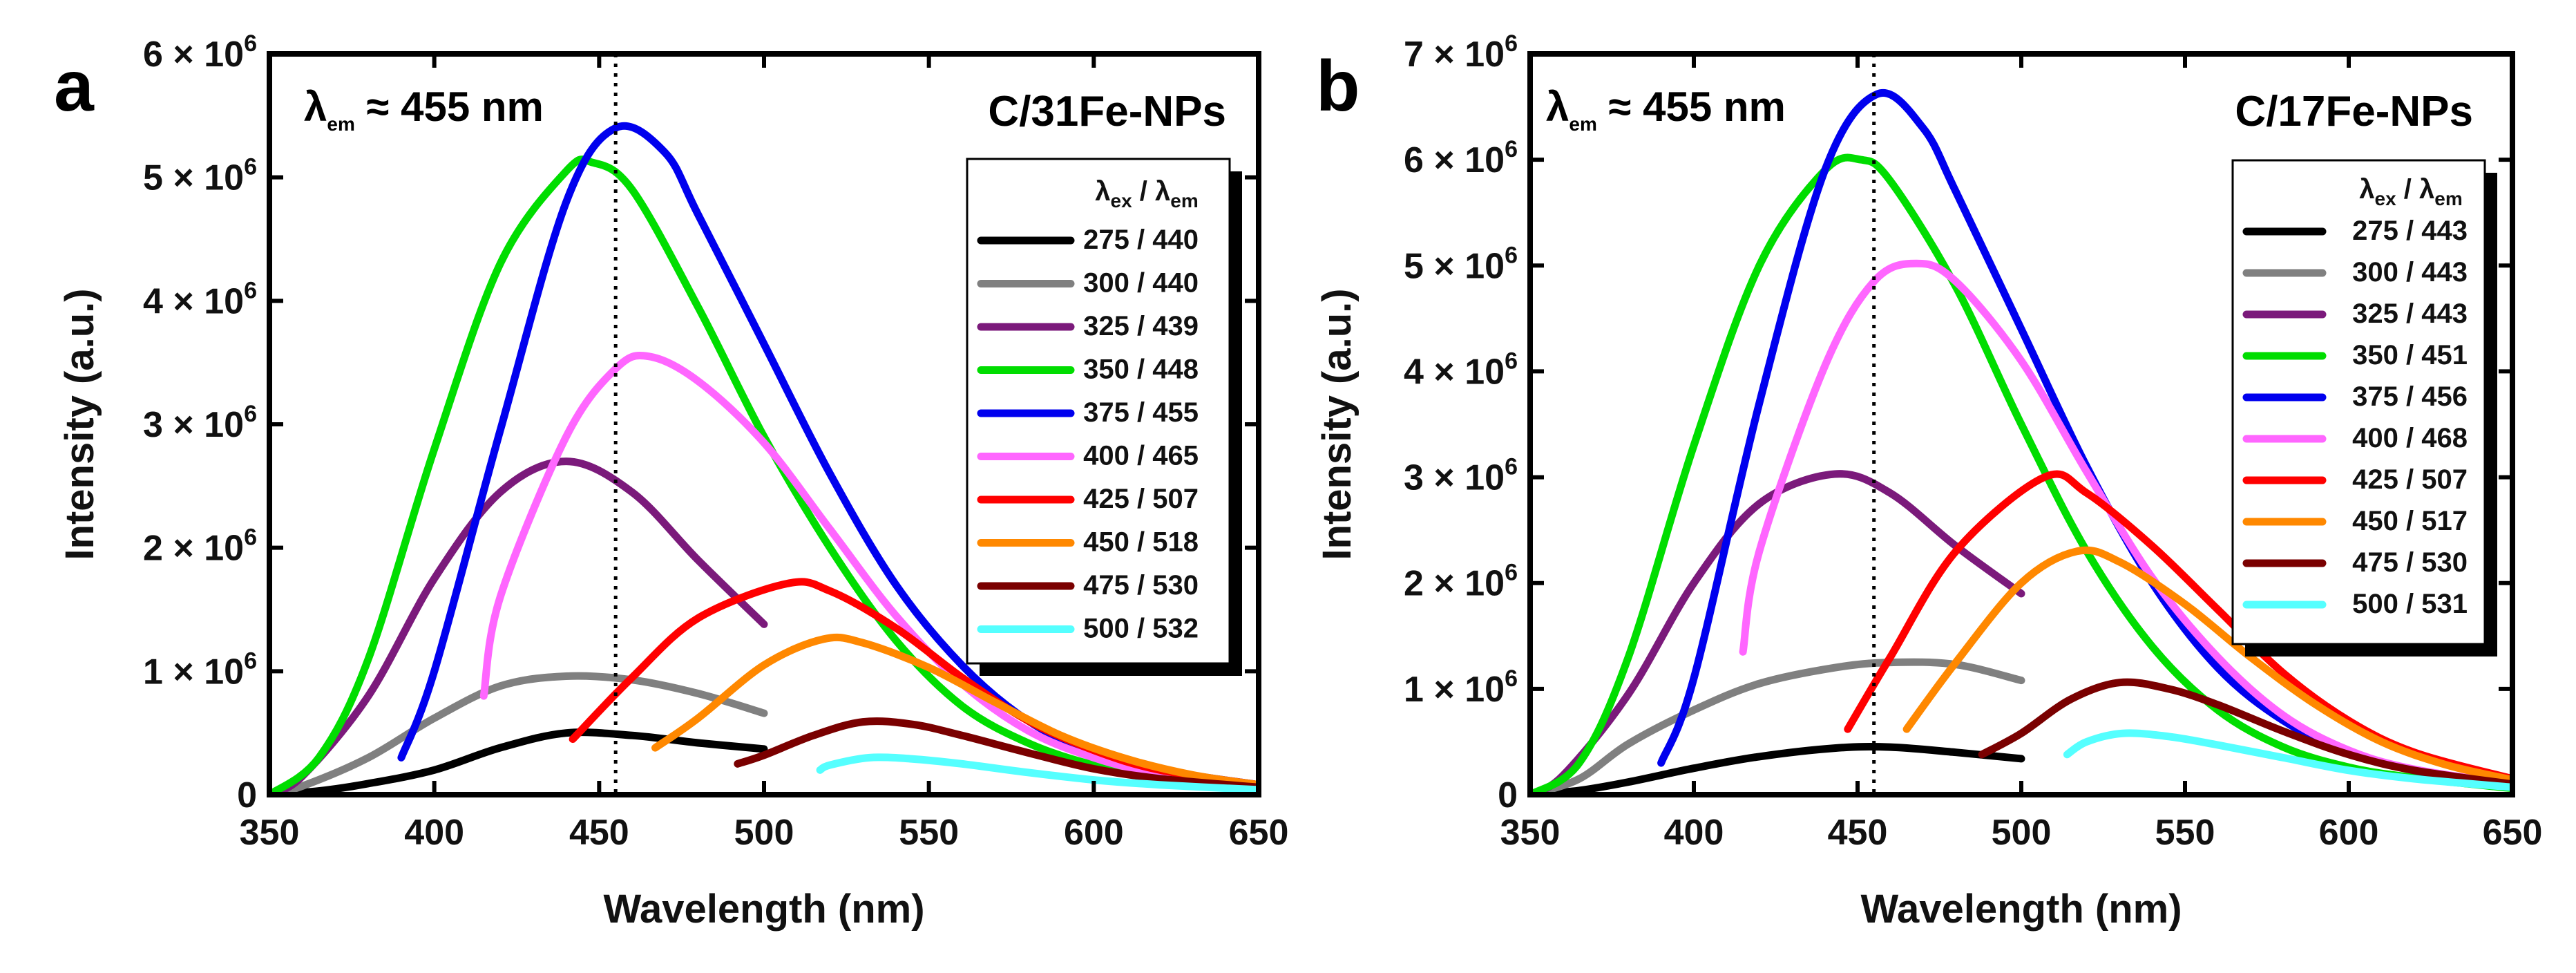 This screenshot has height=973, width=2576. What do you see at coordinates (1141, 629) in the screenshot?
I see `legend-label: 500 / 532` at bounding box center [1141, 629].